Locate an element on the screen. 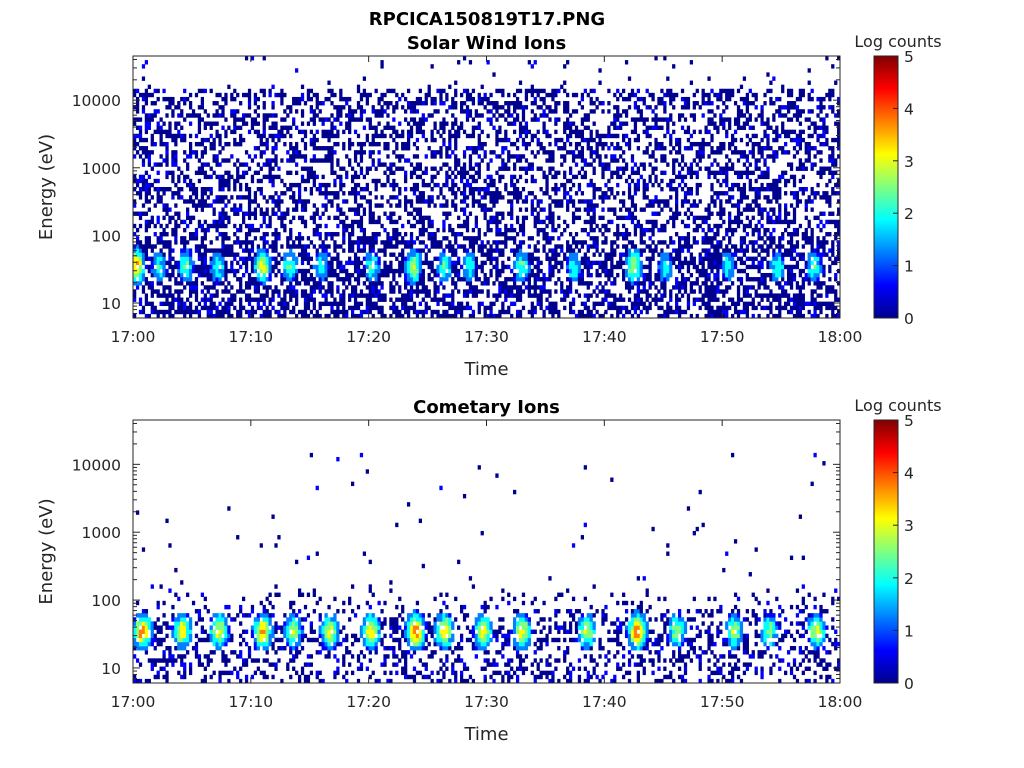  panel-title: Cometary Ions is located at coordinates (486, 407).